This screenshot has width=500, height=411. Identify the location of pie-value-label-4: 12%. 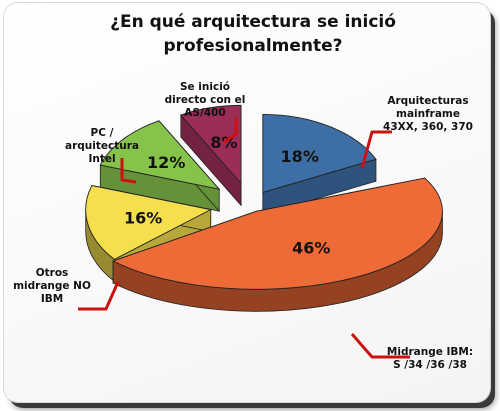
(166, 162).